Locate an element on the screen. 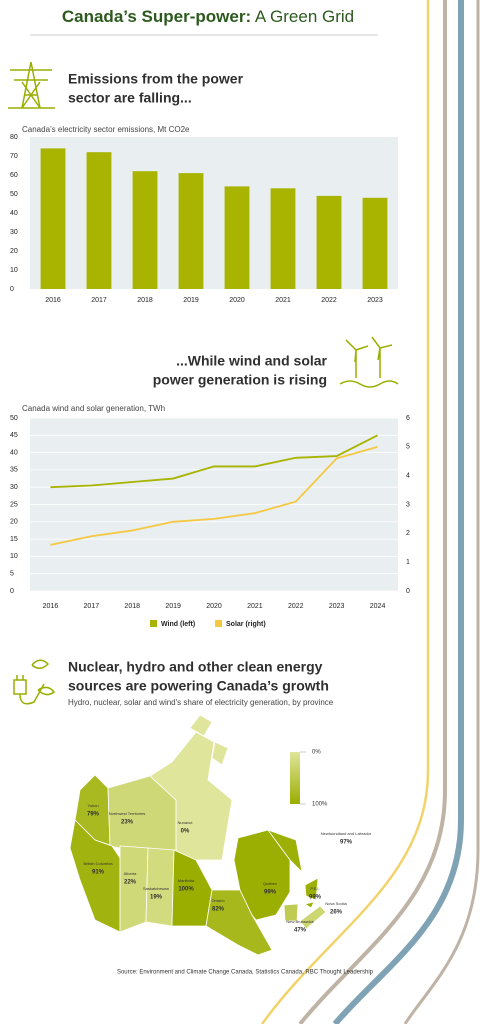 This screenshot has width=485, height=1029. y-tick-label: 30 is located at coordinates (14, 487).